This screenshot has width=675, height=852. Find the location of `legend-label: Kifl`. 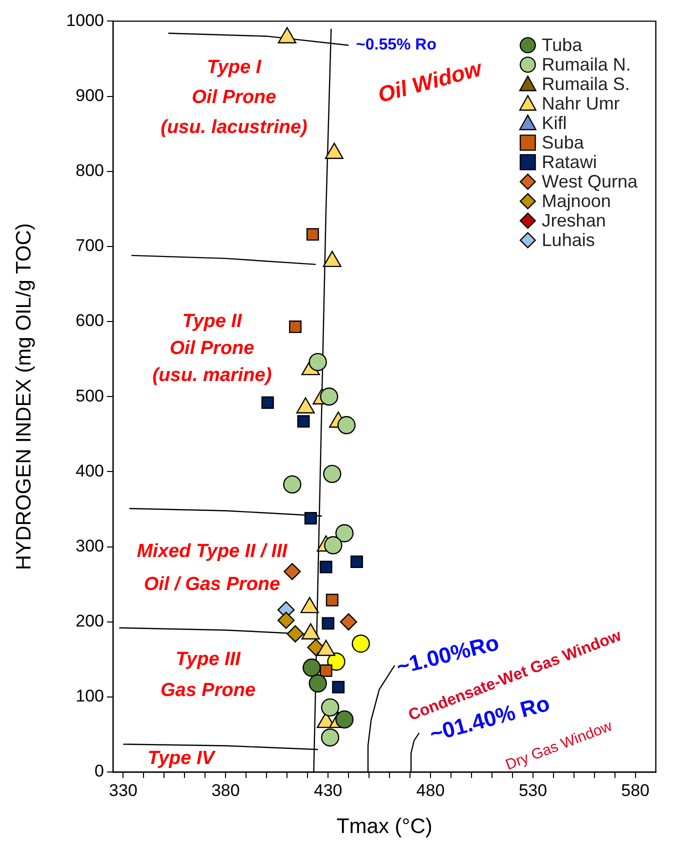

legend-label: Kifl is located at coordinates (554, 123).